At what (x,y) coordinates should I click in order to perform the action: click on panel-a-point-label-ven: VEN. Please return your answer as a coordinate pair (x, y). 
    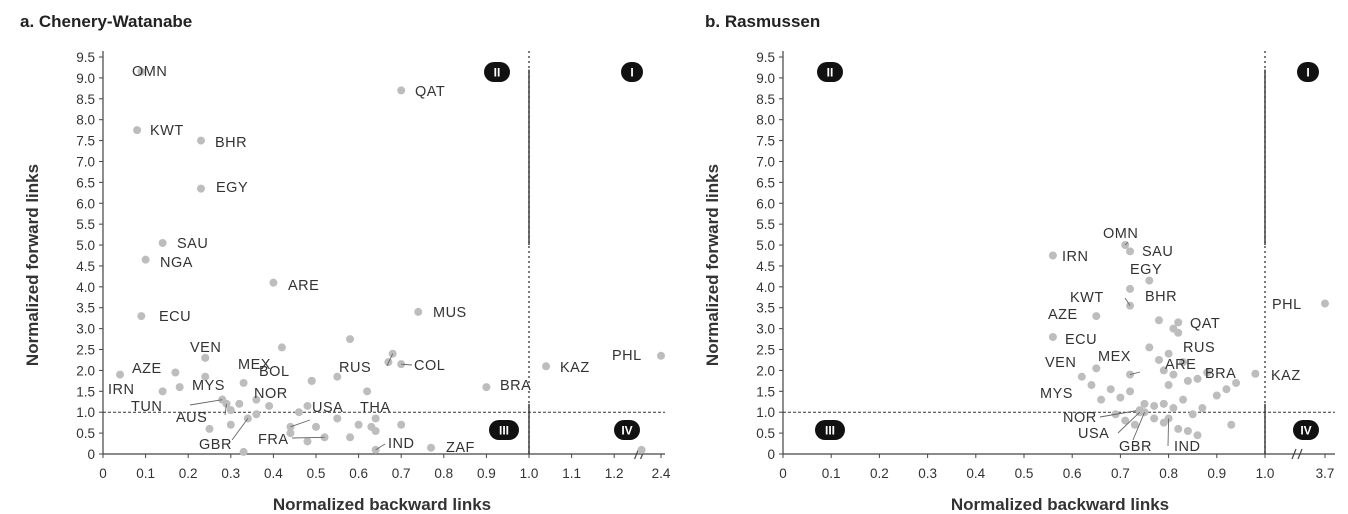
    Looking at the image, I should click on (205, 348).